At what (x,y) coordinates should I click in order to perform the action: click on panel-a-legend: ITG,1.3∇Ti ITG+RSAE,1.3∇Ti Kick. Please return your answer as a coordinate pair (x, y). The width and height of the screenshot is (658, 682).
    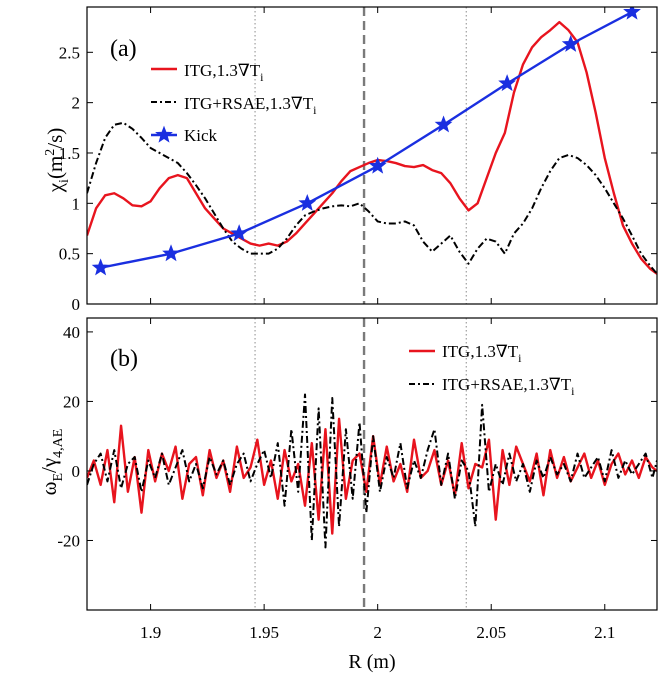
    Looking at the image, I should click on (234, 103).